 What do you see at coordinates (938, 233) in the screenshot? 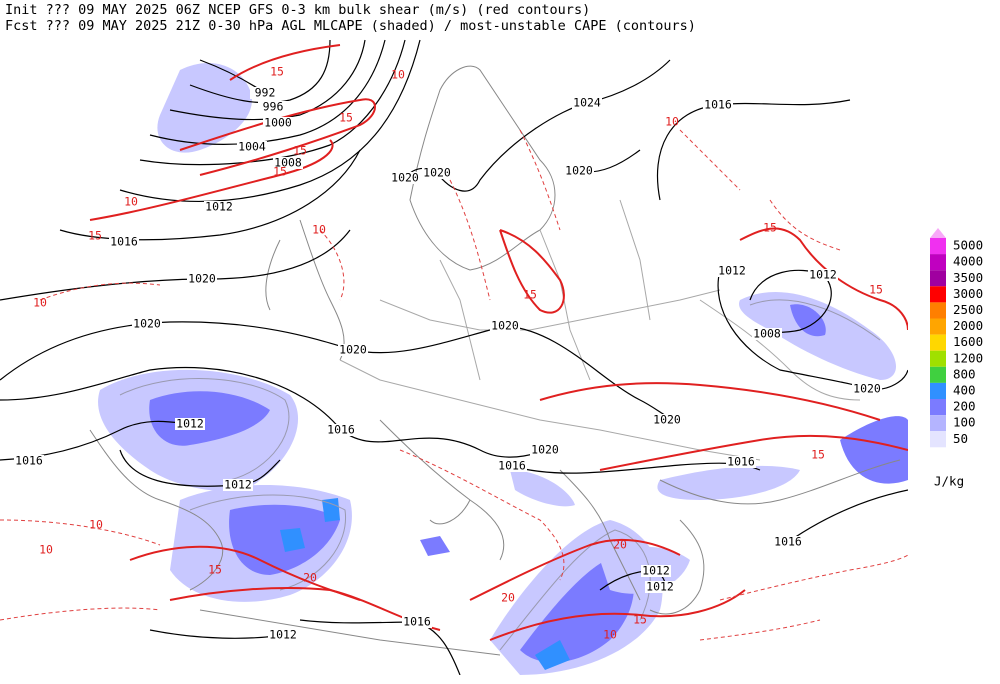
I see `legend-arrow` at bounding box center [938, 233].